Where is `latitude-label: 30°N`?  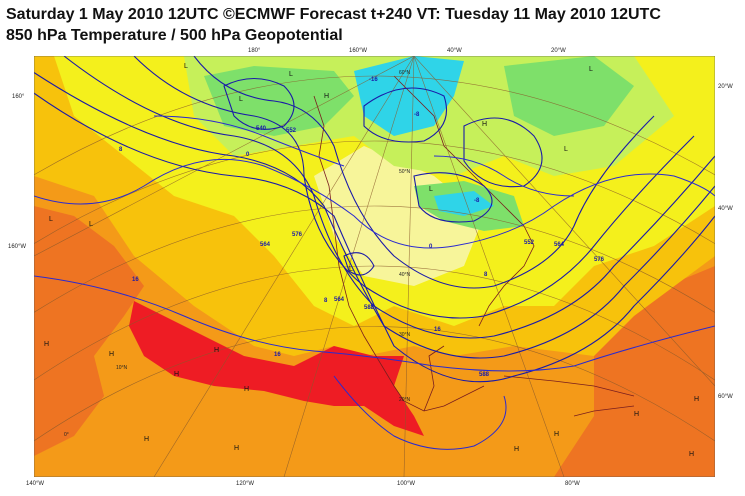 latitude-label: 30°N is located at coordinates (405, 335).